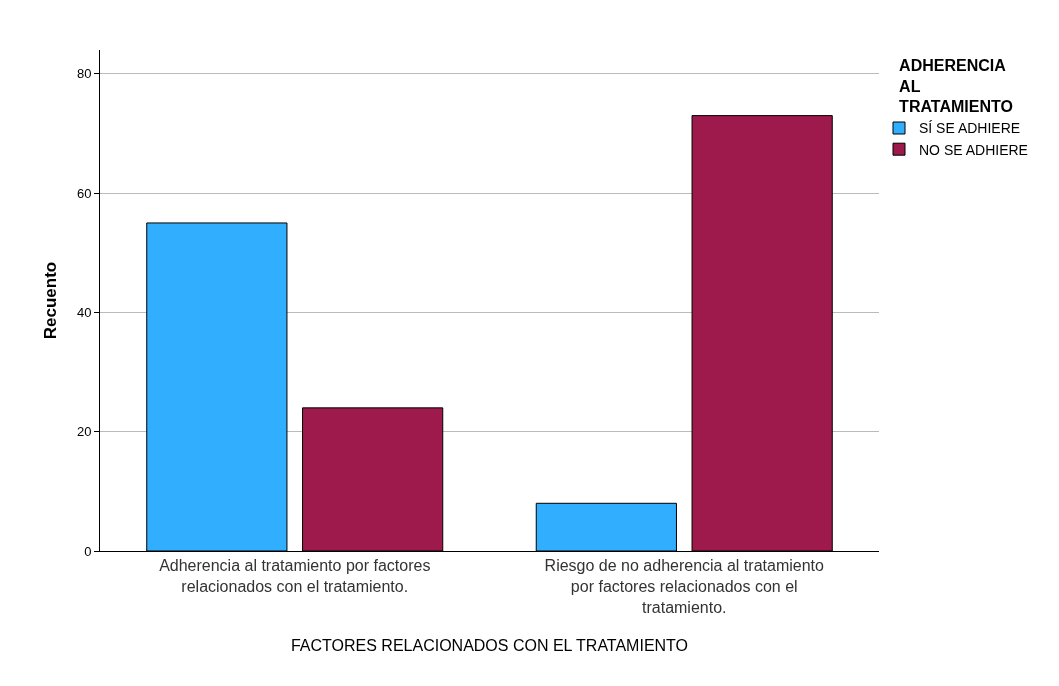 This screenshot has height=686, width=1059. I want to click on x-tick-label: Riesgo de no adherencia al tratamiento por factores relacionados con el tratamiento., so click(684, 586).